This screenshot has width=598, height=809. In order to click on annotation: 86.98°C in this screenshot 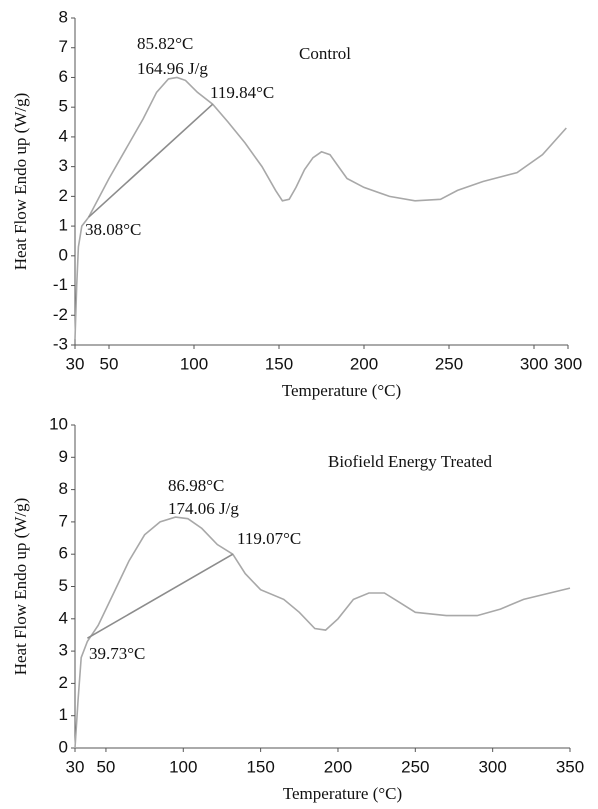, I will do `click(196, 485)`.